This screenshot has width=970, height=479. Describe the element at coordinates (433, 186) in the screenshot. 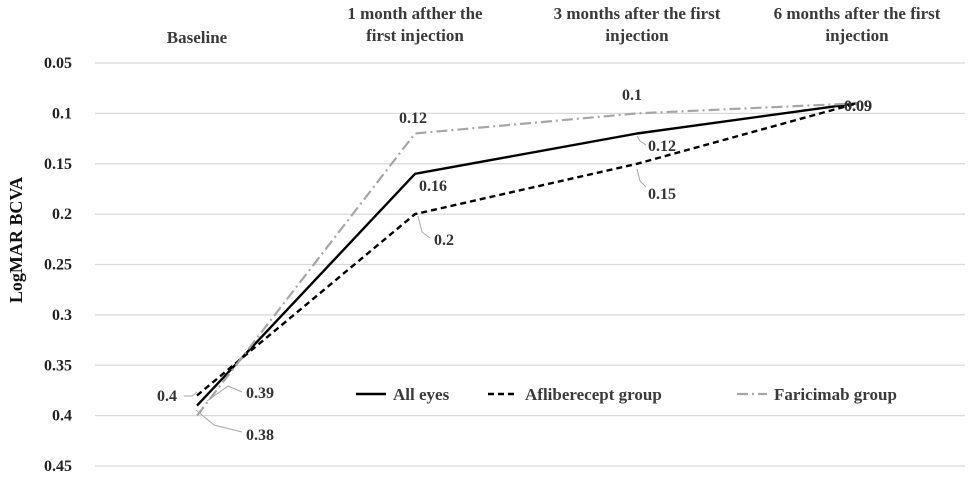

I see `data-label: 0.16` at that location.